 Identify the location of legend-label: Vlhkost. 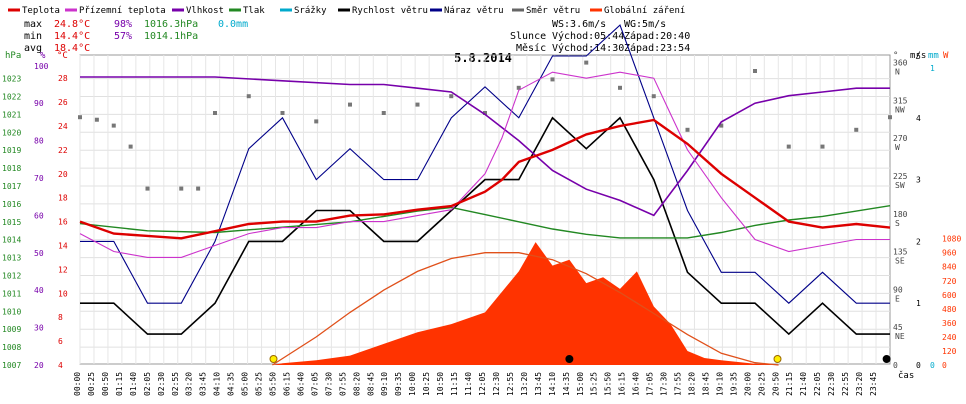
(205, 11).